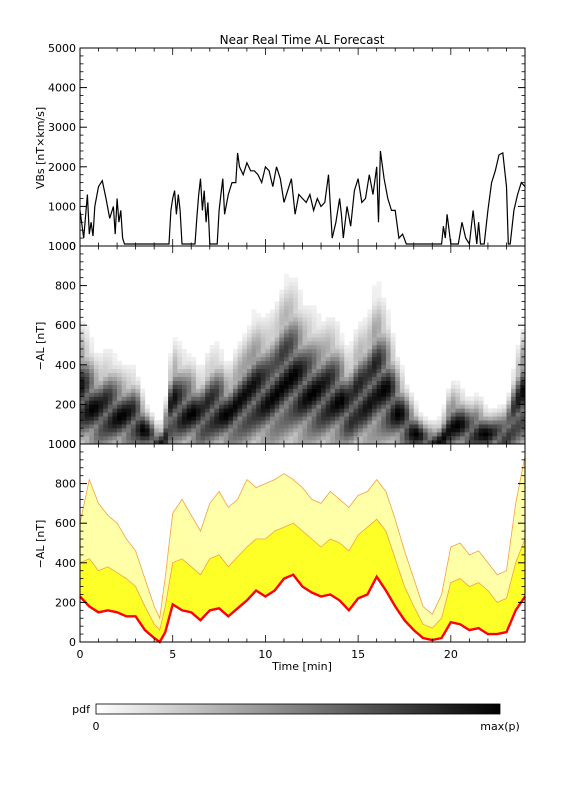 The image size is (576, 792). What do you see at coordinates (40, 544) in the screenshot?
I see `band-axis-label: −AL [nT]` at bounding box center [40, 544].